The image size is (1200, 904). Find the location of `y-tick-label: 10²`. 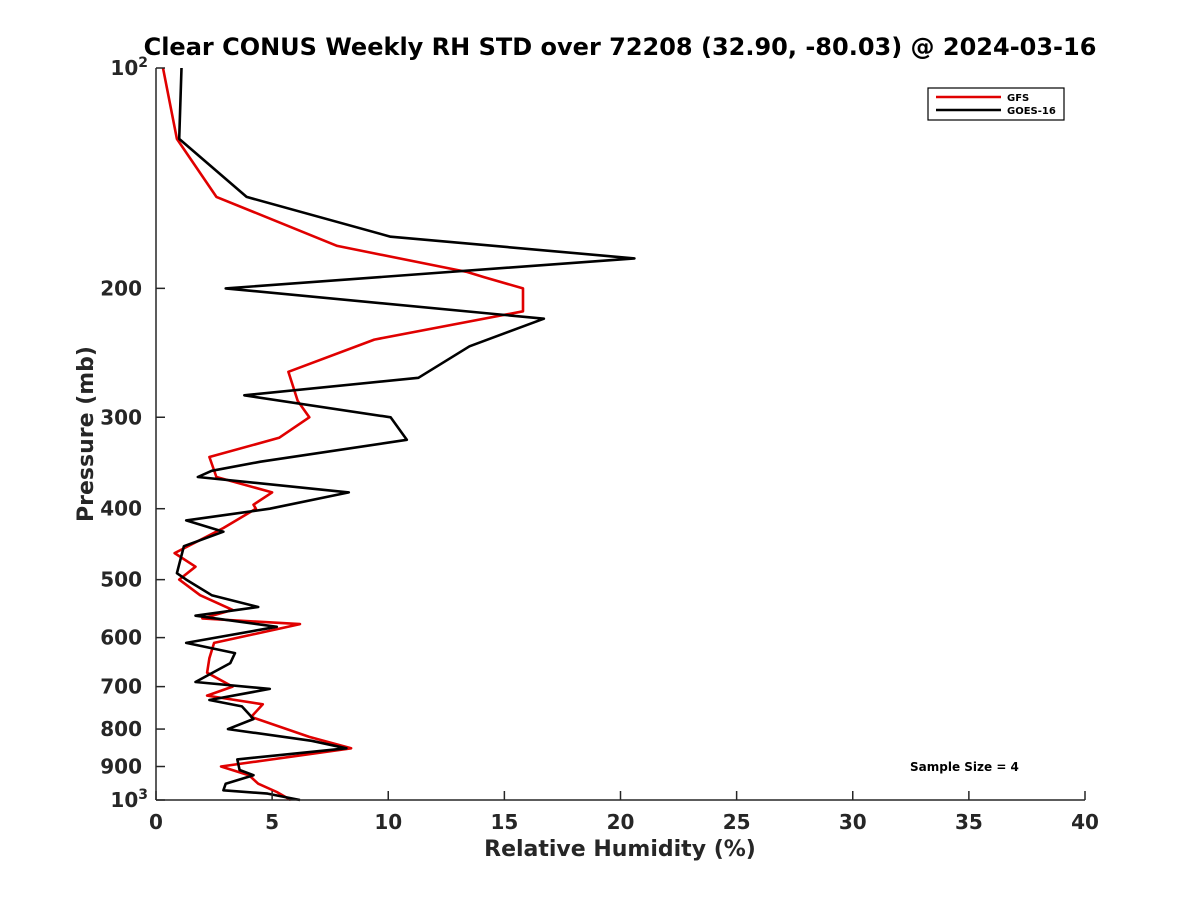

y-tick-label: 10² is located at coordinates (129, 67).